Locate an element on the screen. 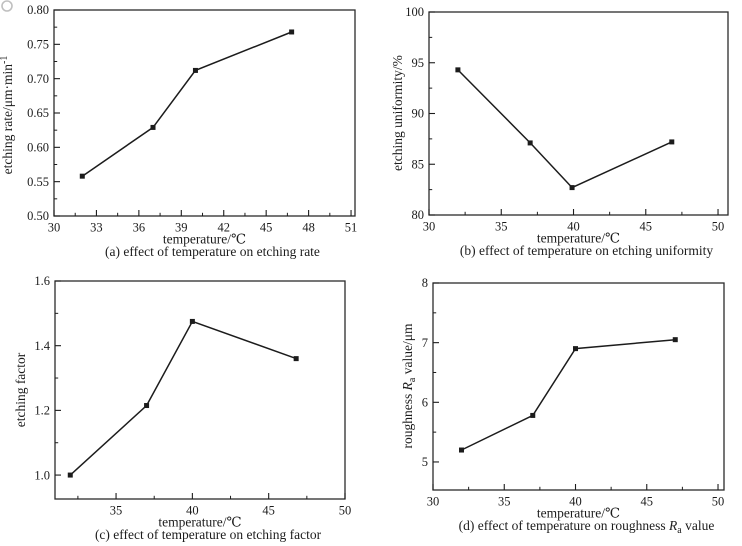 The height and width of the screenshot is (546, 742). x-tick-label: 48 is located at coordinates (308, 228).